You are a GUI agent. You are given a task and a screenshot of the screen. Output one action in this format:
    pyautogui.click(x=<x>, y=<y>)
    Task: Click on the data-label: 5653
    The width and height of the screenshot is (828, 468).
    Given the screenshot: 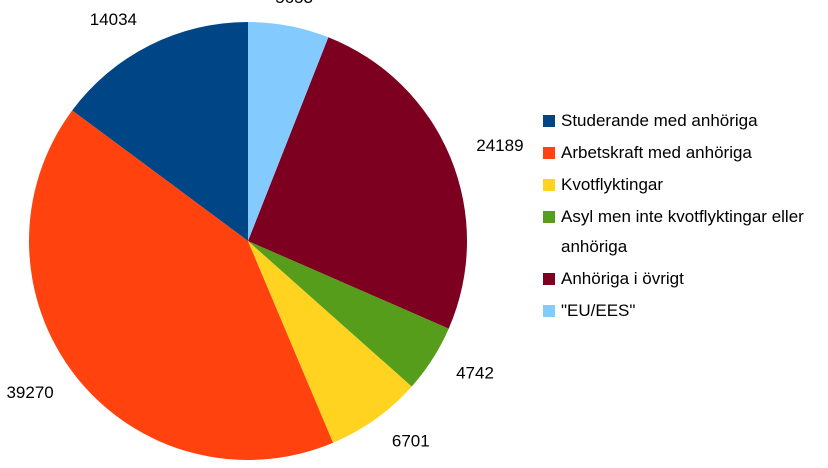 What is the action you would take?
    pyautogui.click(x=294, y=3)
    